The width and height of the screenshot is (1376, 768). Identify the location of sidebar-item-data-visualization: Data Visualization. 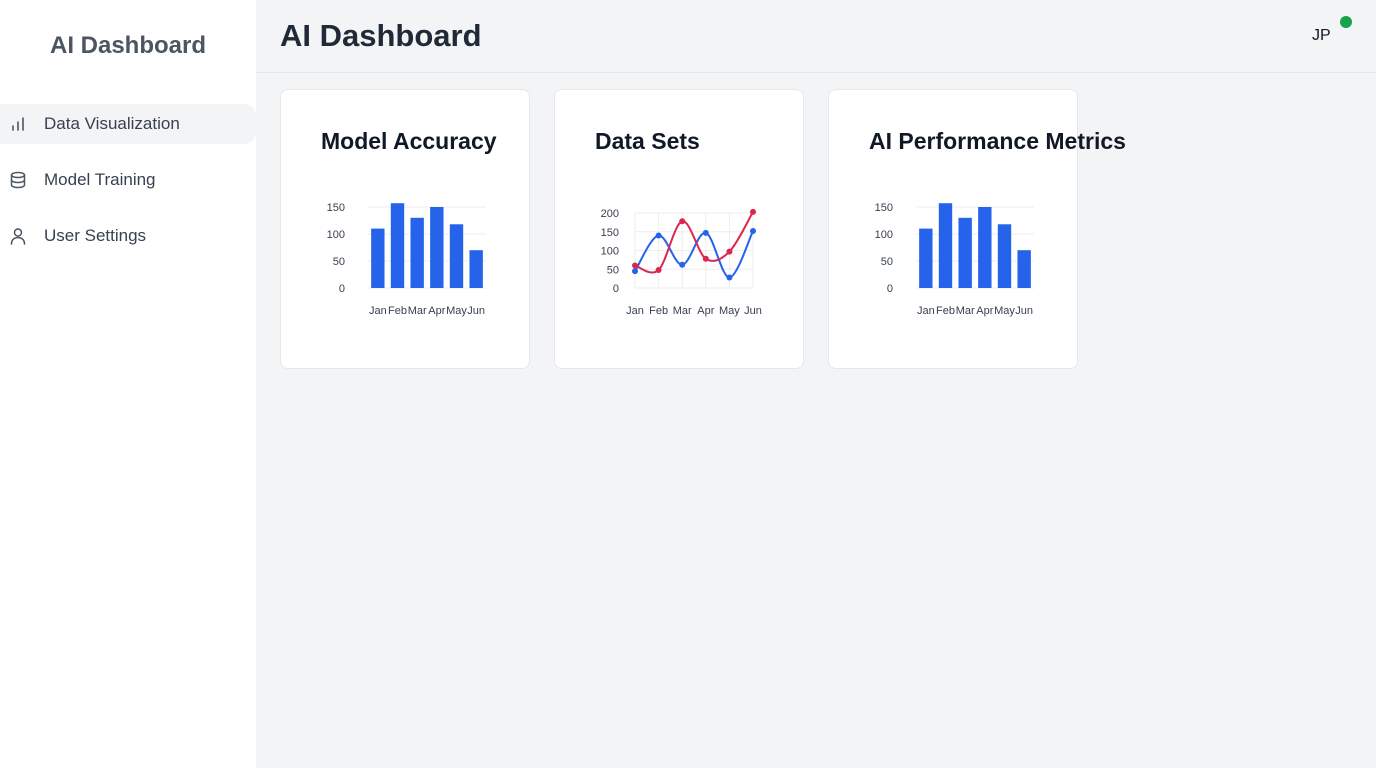
(128, 124).